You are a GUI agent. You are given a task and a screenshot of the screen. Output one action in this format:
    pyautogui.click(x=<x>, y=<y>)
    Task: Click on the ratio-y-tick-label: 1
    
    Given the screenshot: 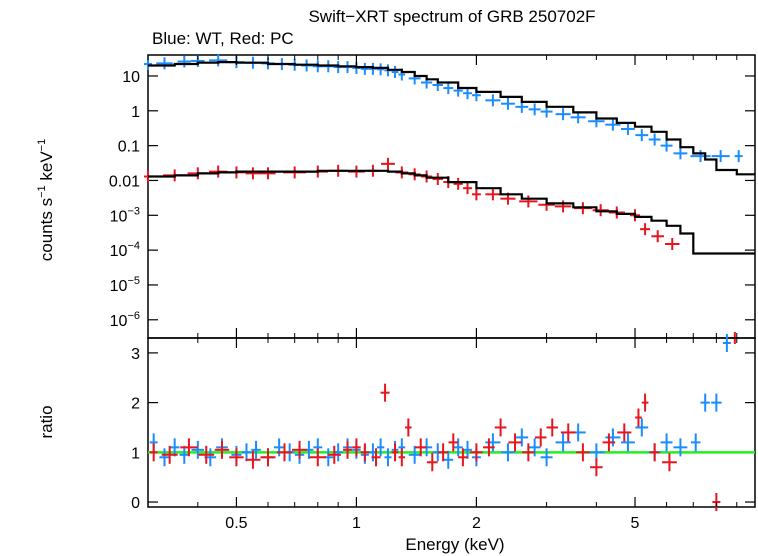 What is the action you would take?
    pyautogui.click(x=135, y=453)
    